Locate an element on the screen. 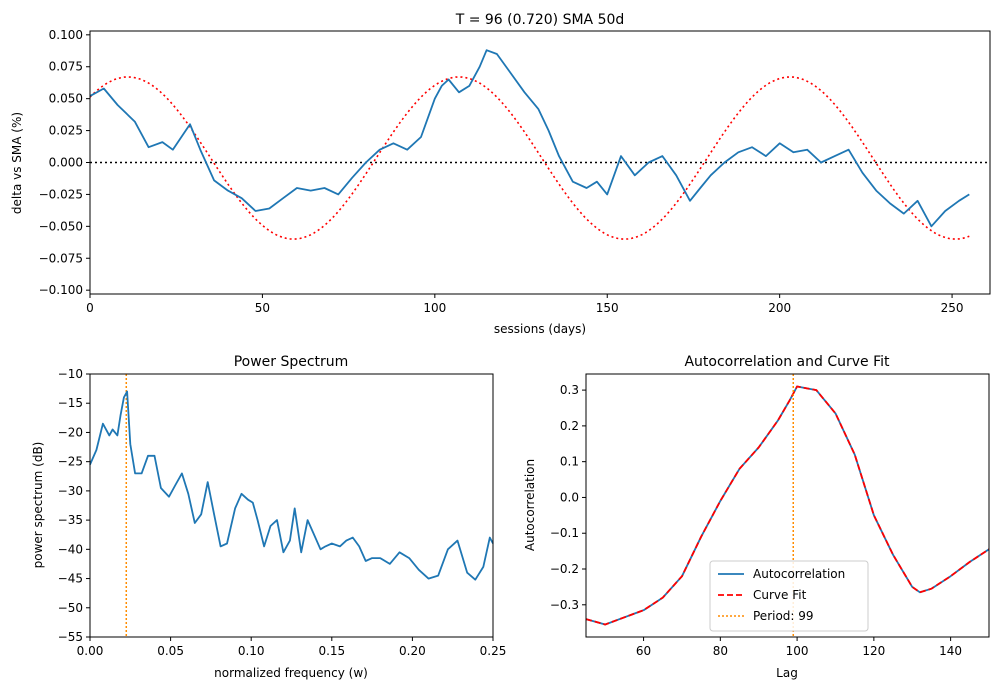 This screenshot has height=690, width=998. top-y-tick-label: −0.025 is located at coordinates (61, 194).